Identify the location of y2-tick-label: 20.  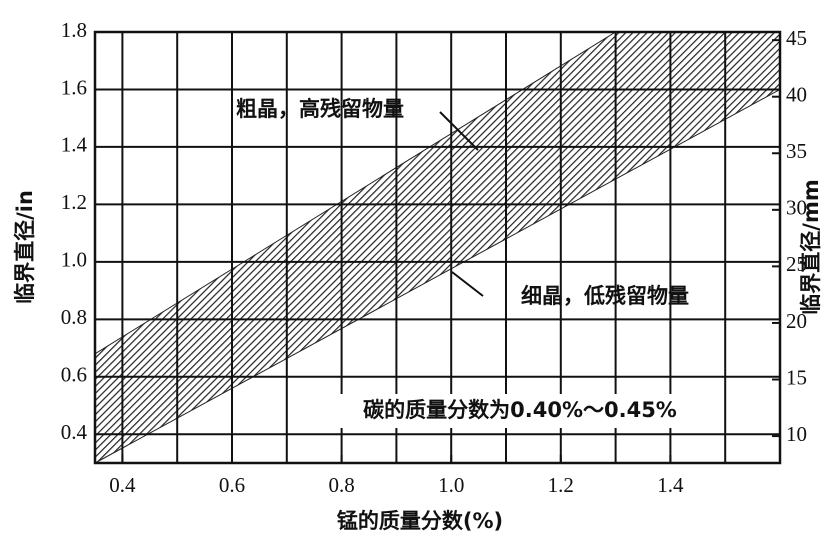
(796, 321).